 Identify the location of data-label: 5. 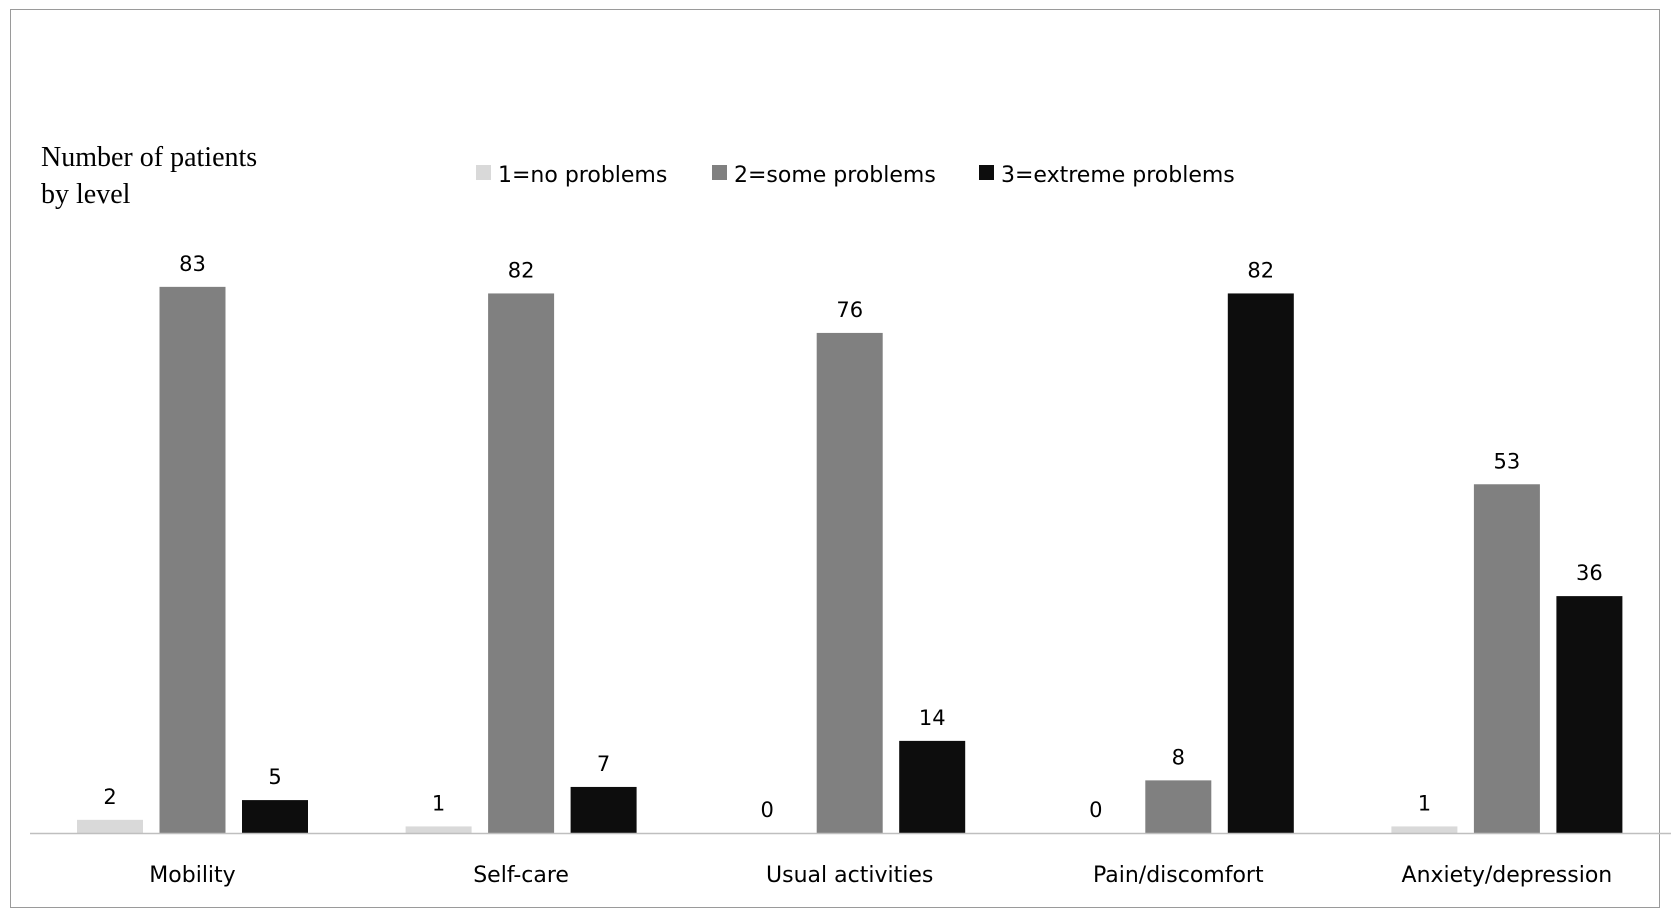
(274, 777).